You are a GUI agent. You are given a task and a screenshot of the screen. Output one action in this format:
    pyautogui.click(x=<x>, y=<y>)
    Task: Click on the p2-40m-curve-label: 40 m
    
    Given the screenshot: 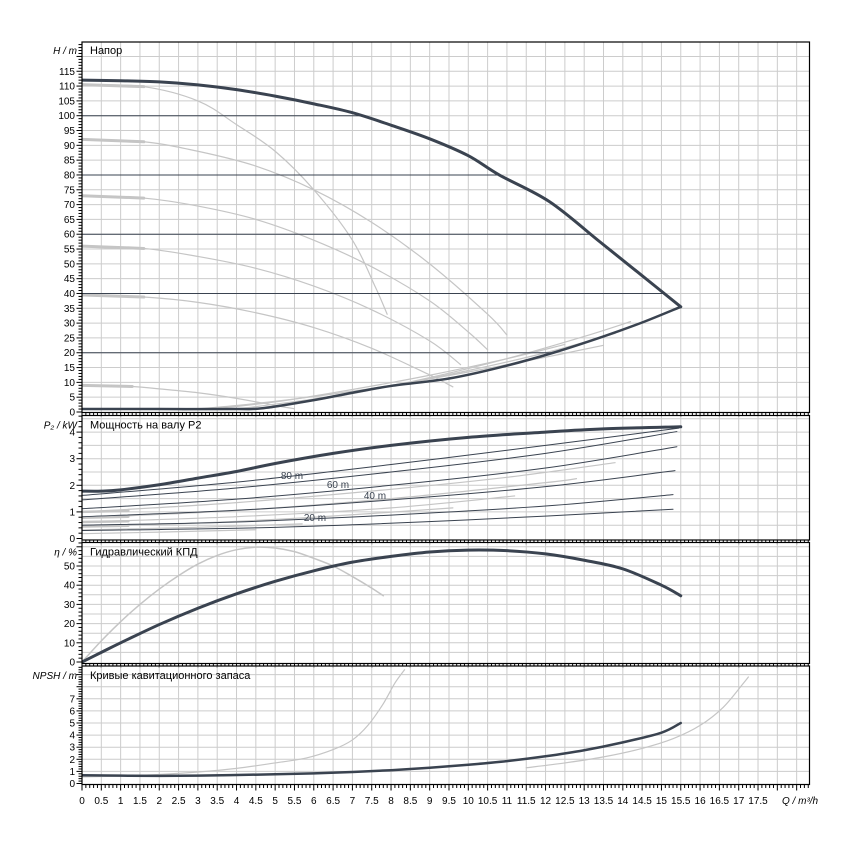 What is the action you would take?
    pyautogui.click(x=375, y=496)
    